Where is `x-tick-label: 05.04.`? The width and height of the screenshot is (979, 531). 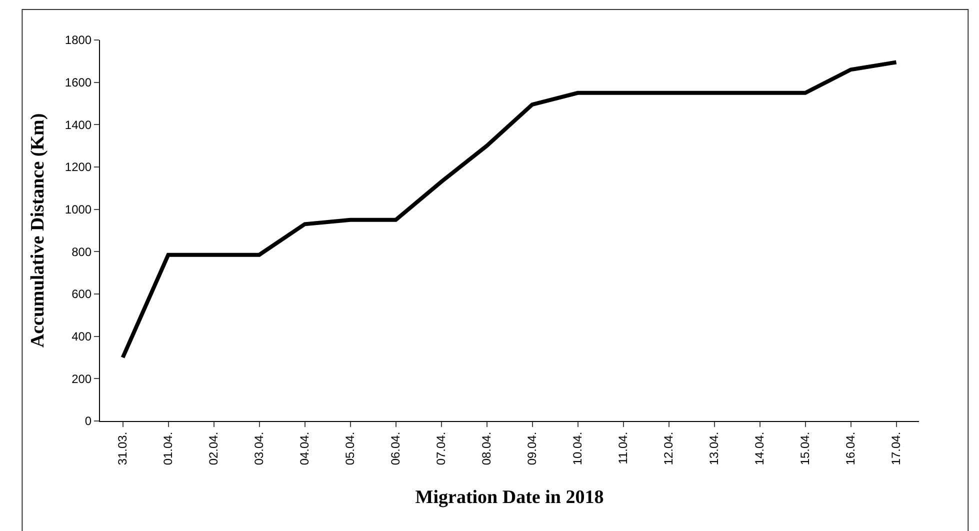
x-tick-label: 05.04. is located at coordinates (350, 449).